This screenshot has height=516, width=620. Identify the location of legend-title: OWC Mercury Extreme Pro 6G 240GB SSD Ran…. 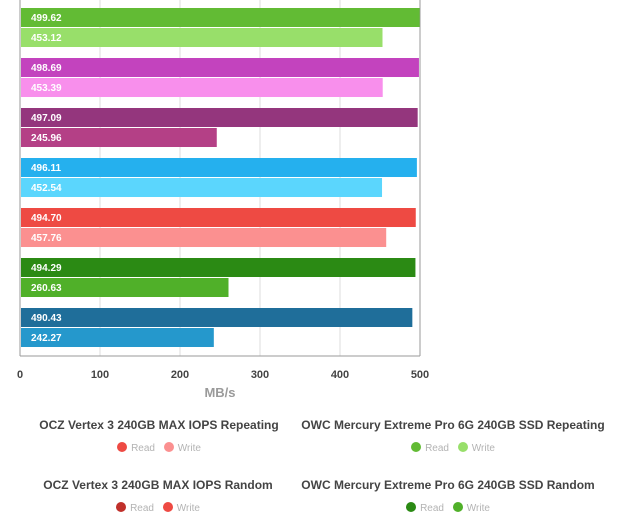
(448, 485).